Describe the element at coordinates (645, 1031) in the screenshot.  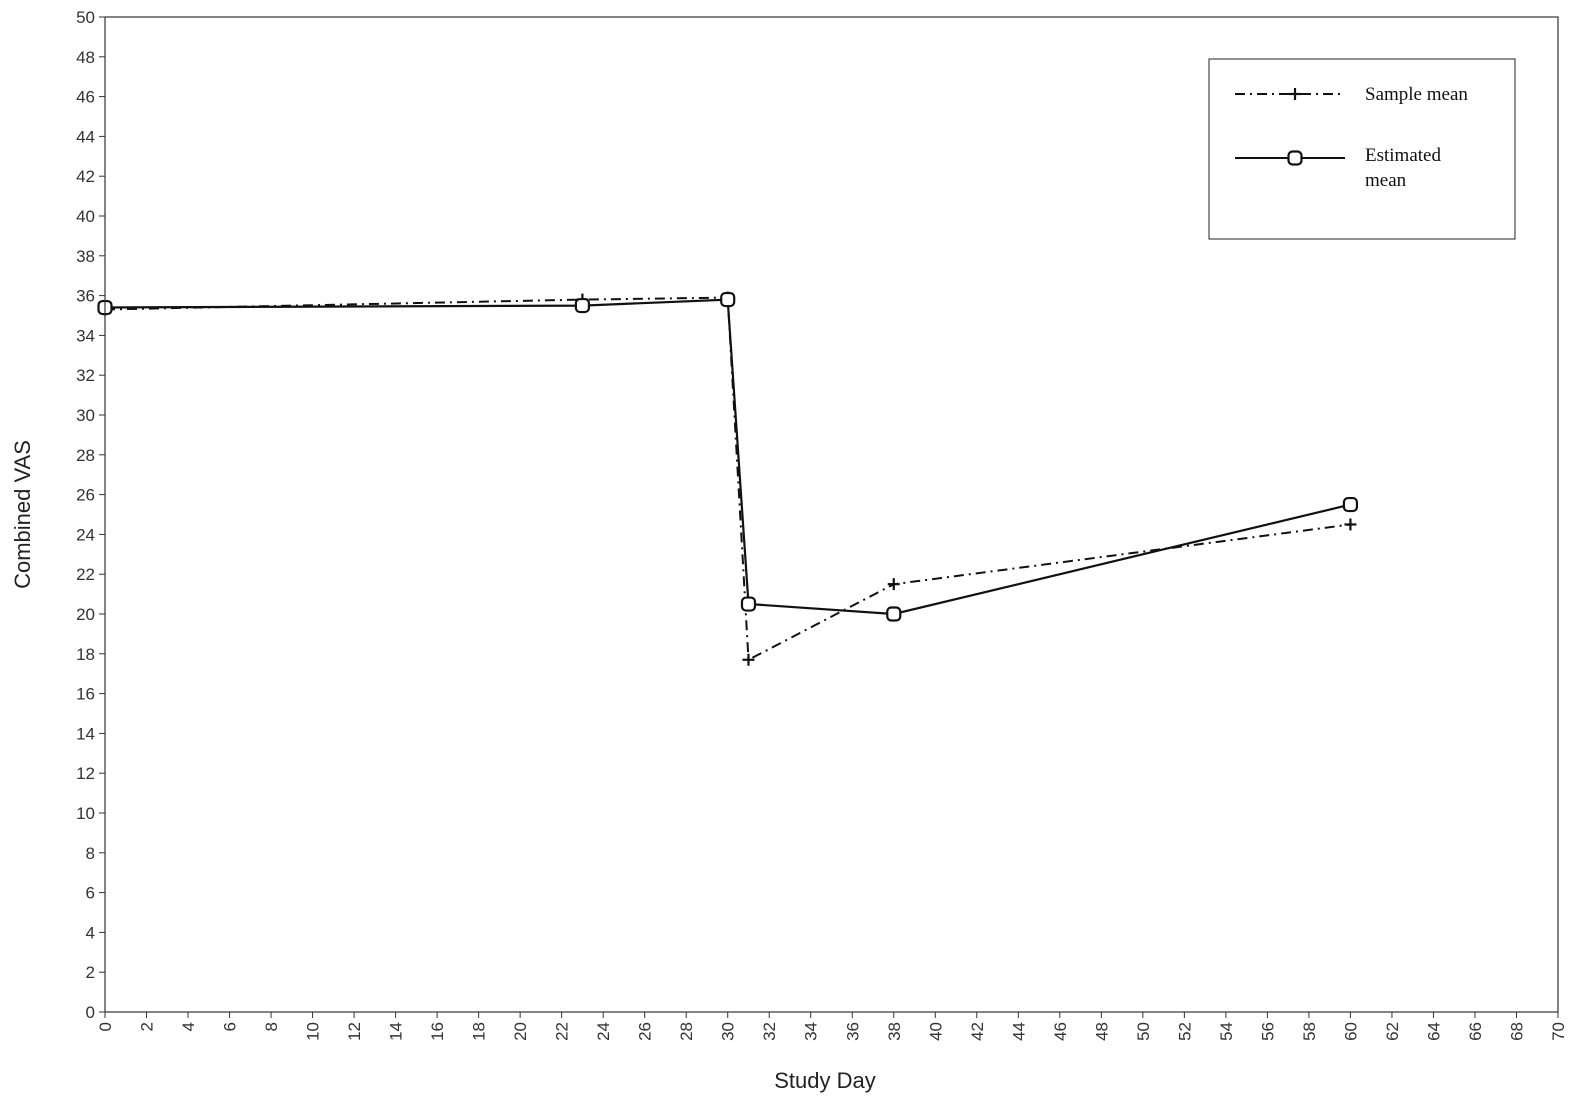
I see `x-tick-label: 26` at that location.